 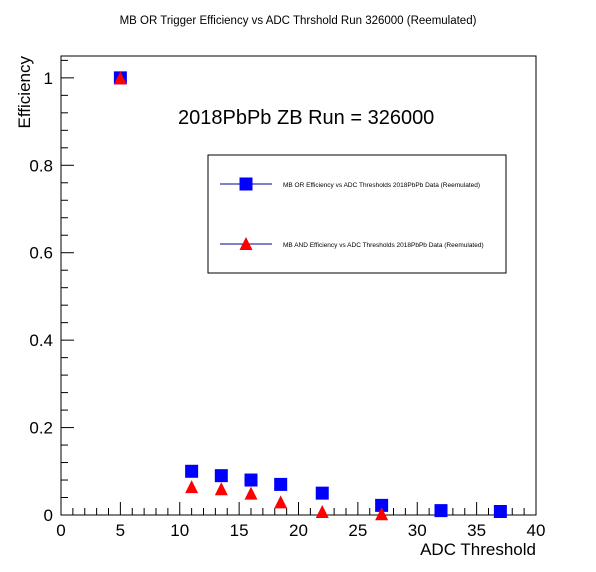 I want to click on x-tick-label: 0, so click(x=60, y=530).